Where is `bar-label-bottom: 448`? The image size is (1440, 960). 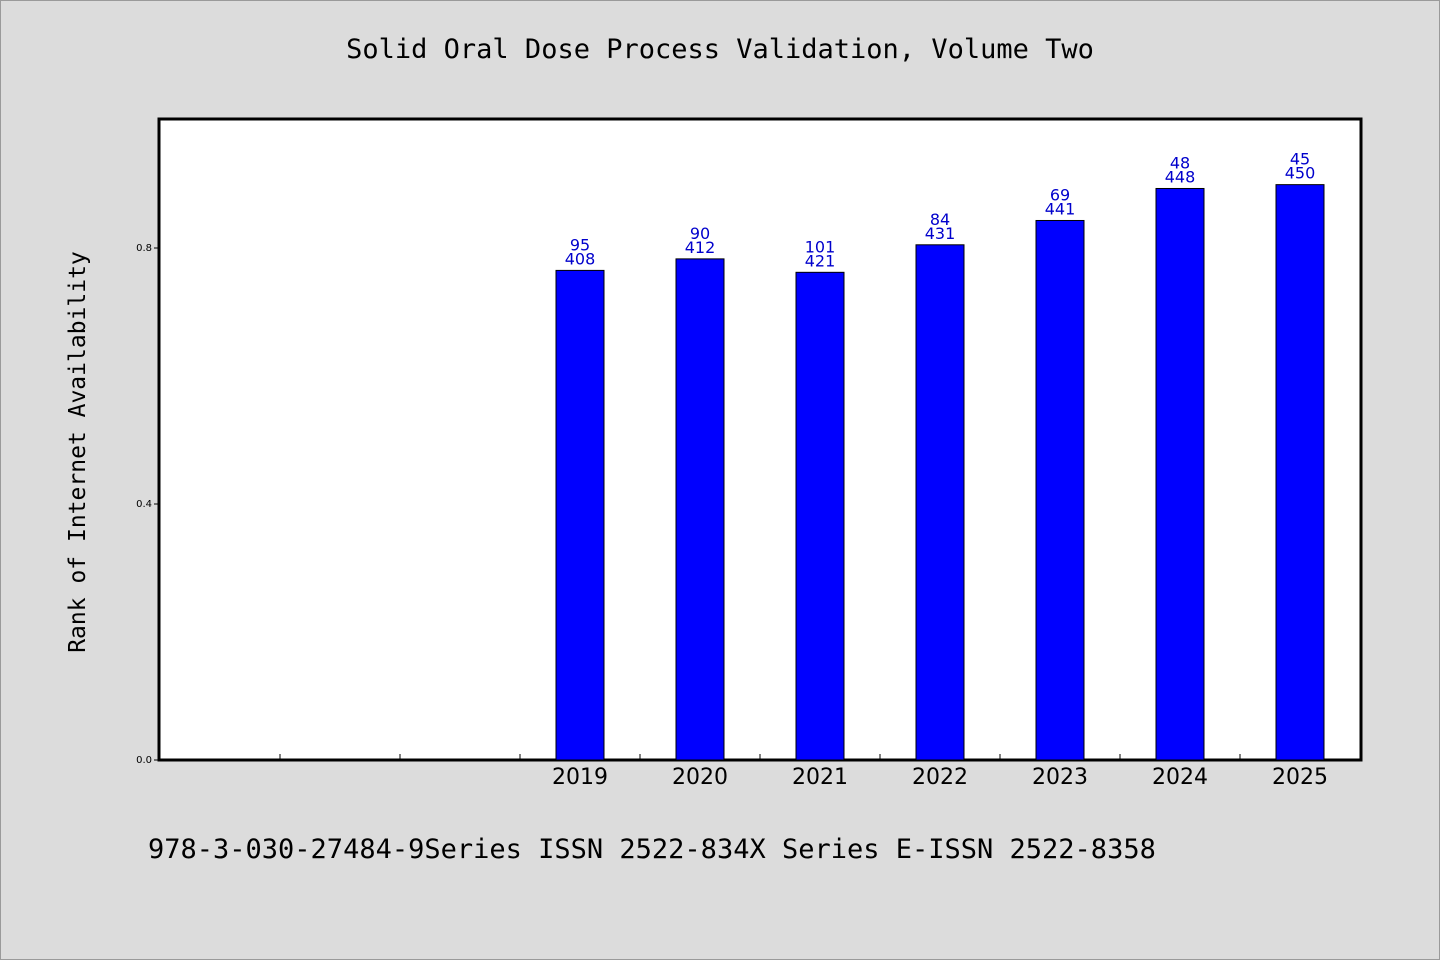 bar-label-bottom: 448 is located at coordinates (1180, 176).